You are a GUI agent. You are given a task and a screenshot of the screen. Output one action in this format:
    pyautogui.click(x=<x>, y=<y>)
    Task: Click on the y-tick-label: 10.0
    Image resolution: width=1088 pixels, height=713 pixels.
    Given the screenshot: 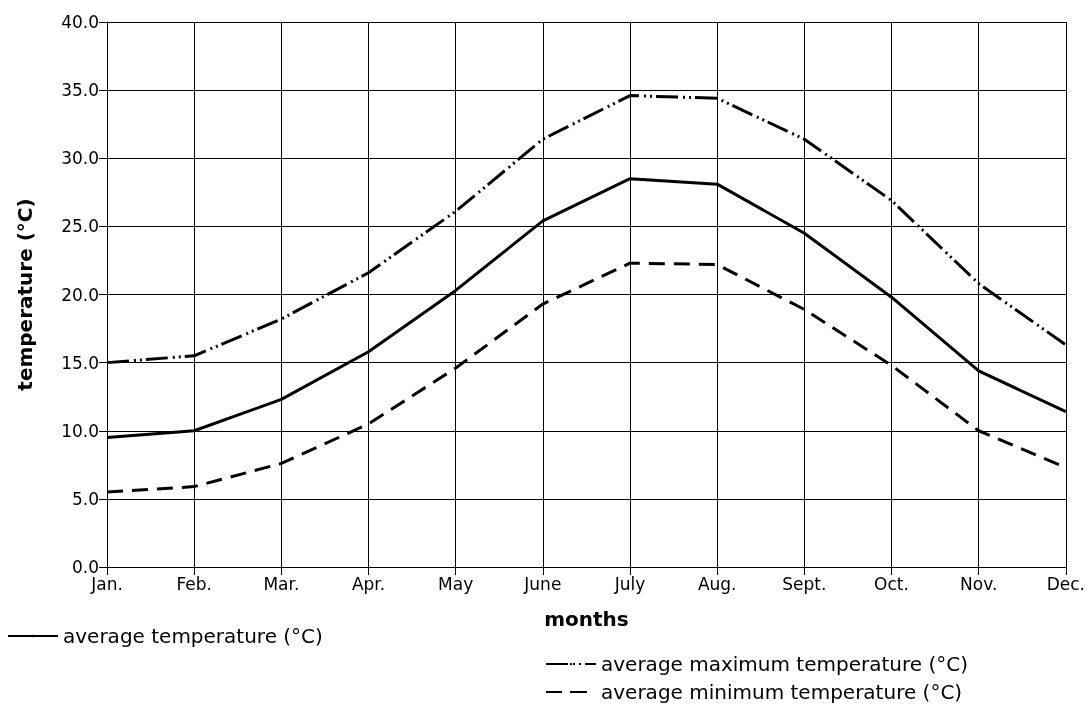 What is the action you would take?
    pyautogui.click(x=80, y=430)
    